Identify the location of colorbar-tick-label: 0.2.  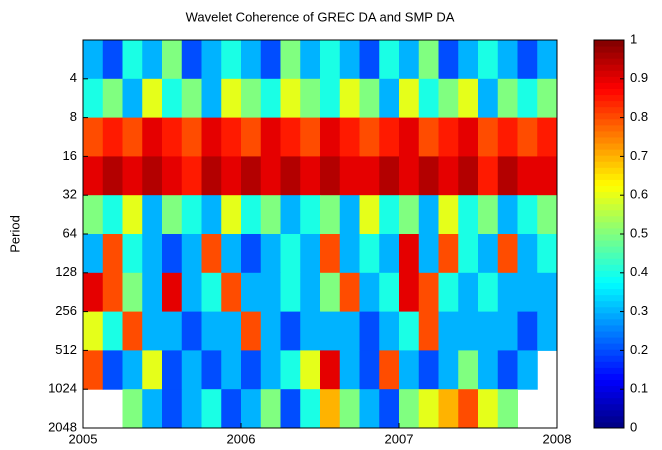
(639, 349).